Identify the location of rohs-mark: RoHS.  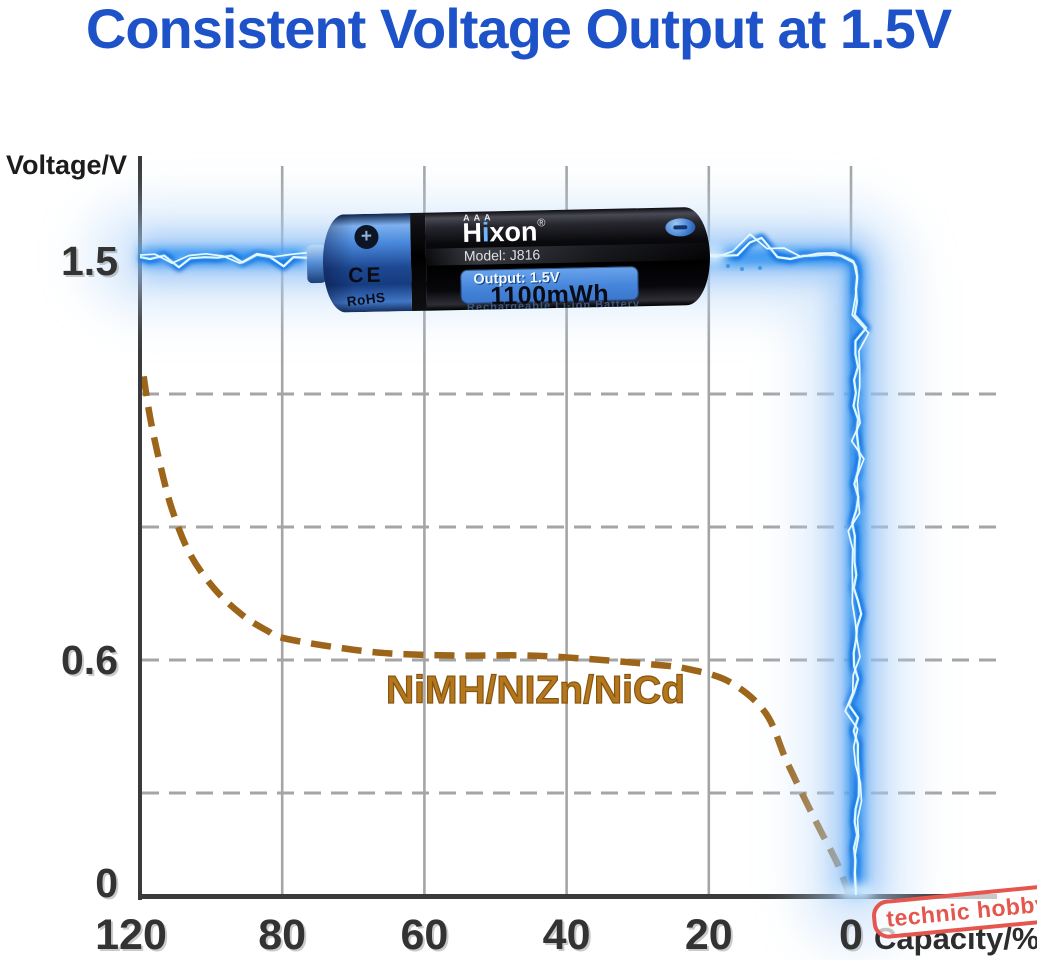
(366, 299).